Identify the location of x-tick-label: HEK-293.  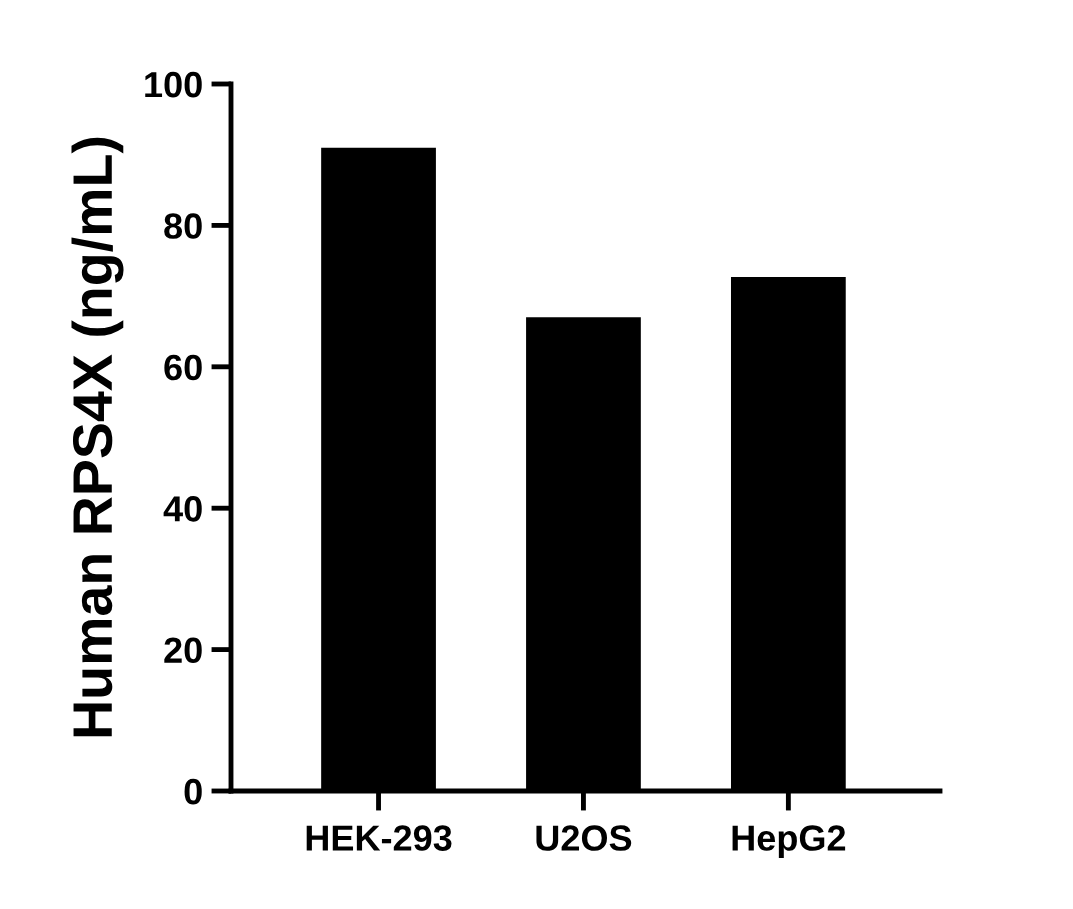
(379, 838).